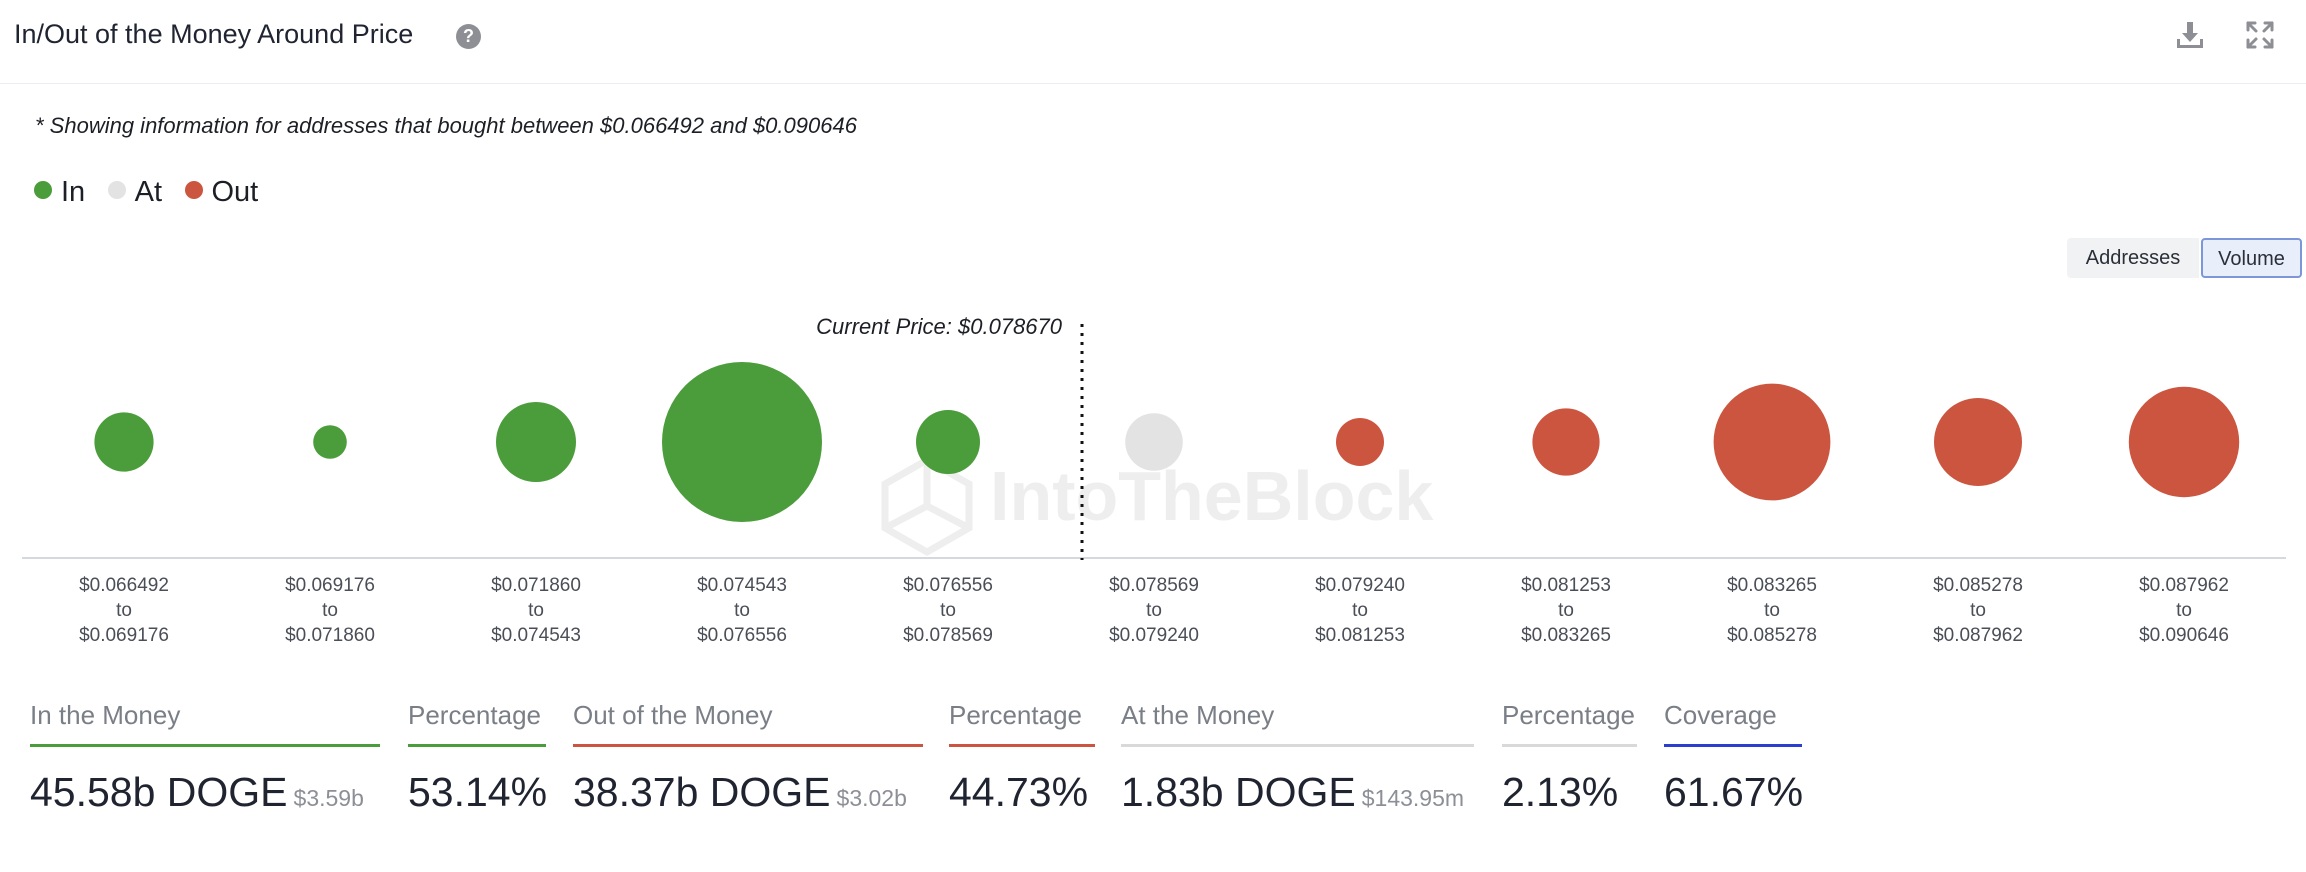  I want to click on legend-label-at: At, so click(148, 192).